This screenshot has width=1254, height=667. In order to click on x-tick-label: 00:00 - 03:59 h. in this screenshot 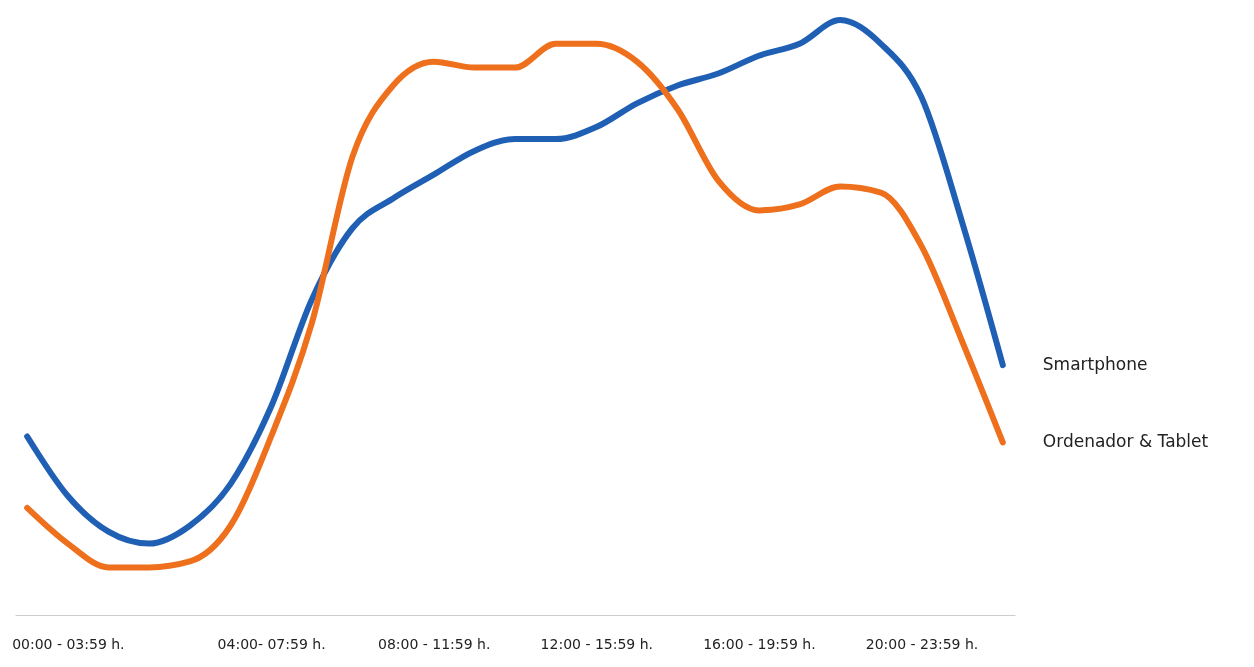, I will do `click(68, 643)`.